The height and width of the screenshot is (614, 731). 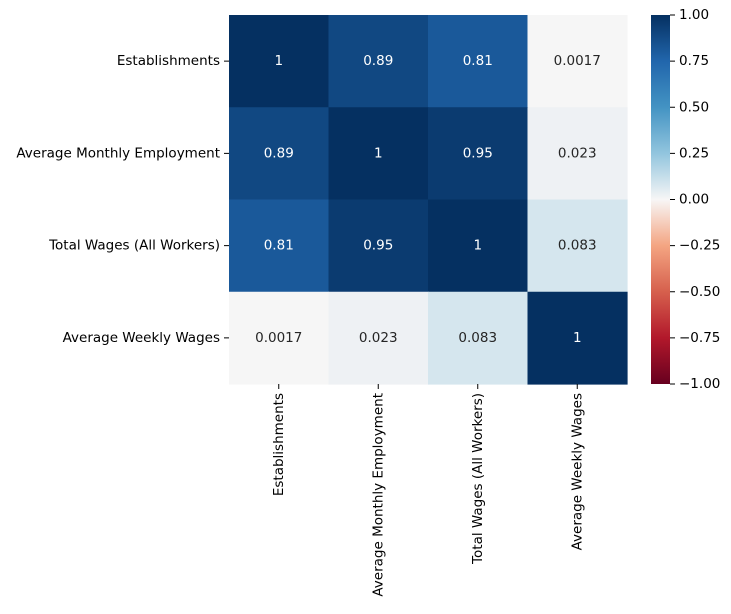 I want to click on cell-annotation-r3-c1: 0.023, so click(x=378, y=338).